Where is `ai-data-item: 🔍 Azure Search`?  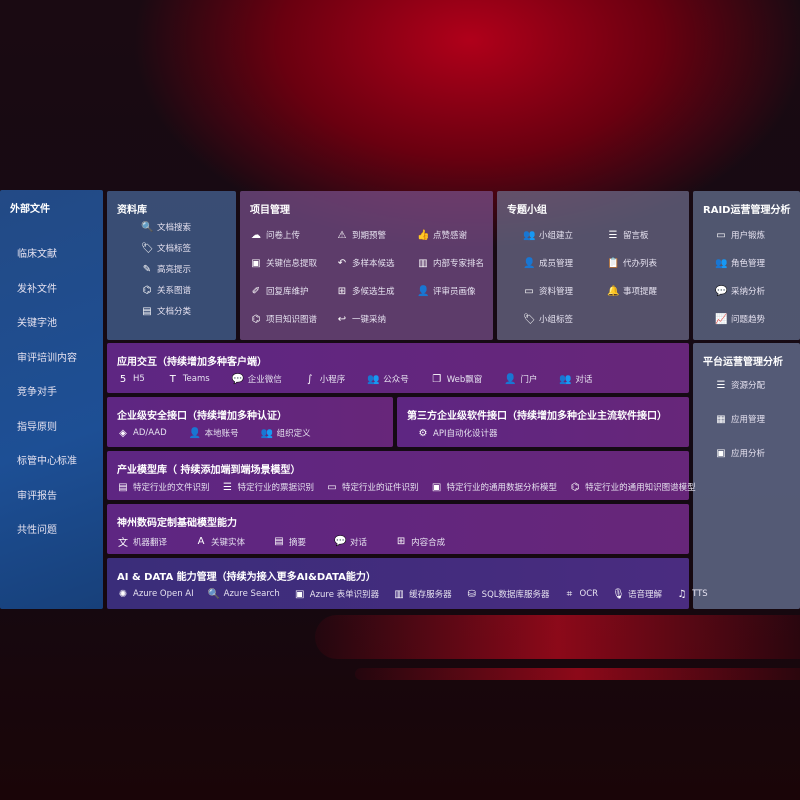 ai-data-item: 🔍 Azure Search is located at coordinates (244, 594).